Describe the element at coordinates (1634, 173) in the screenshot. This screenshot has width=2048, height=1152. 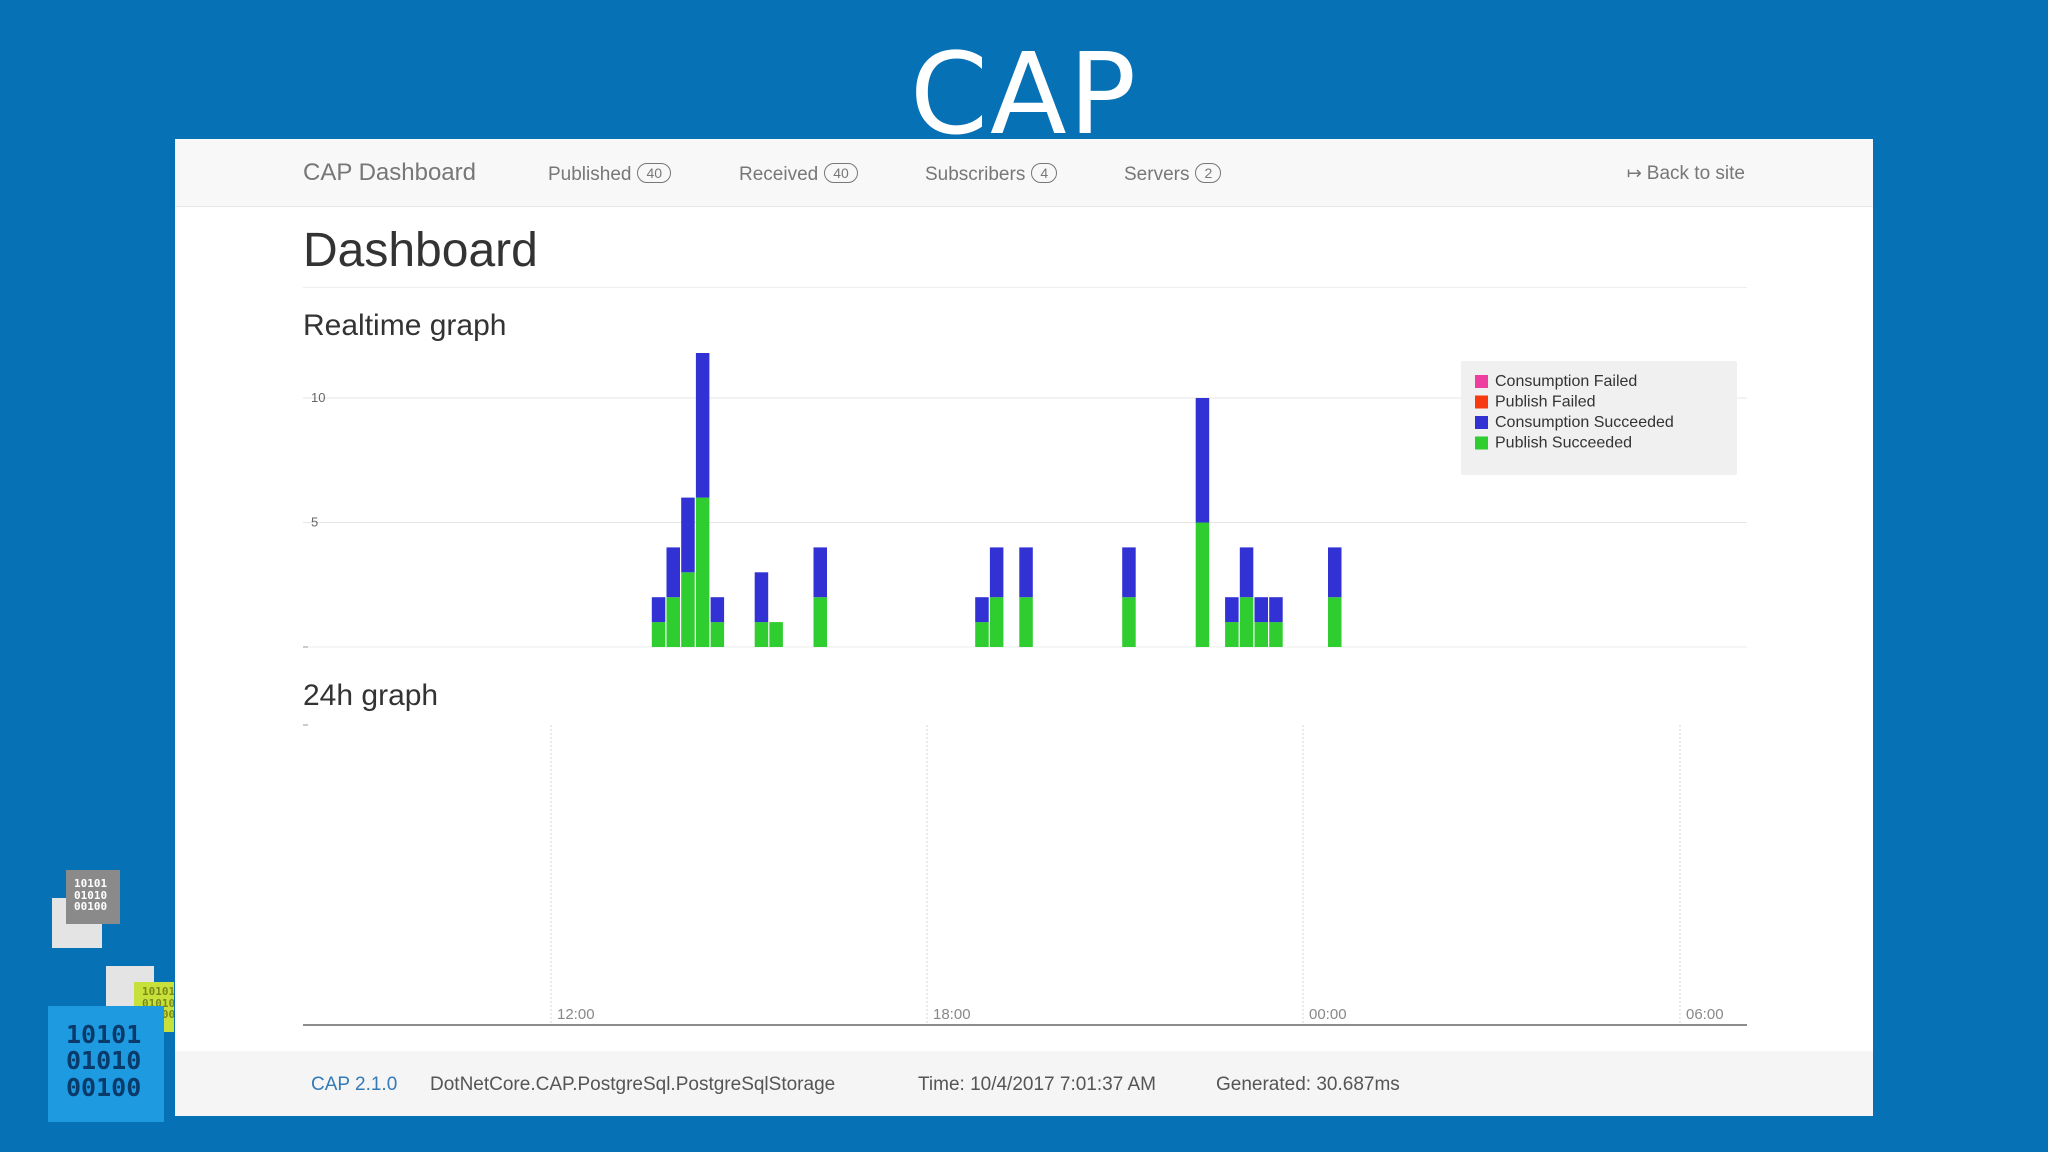
I see `sign-out-icon: ↦` at that location.